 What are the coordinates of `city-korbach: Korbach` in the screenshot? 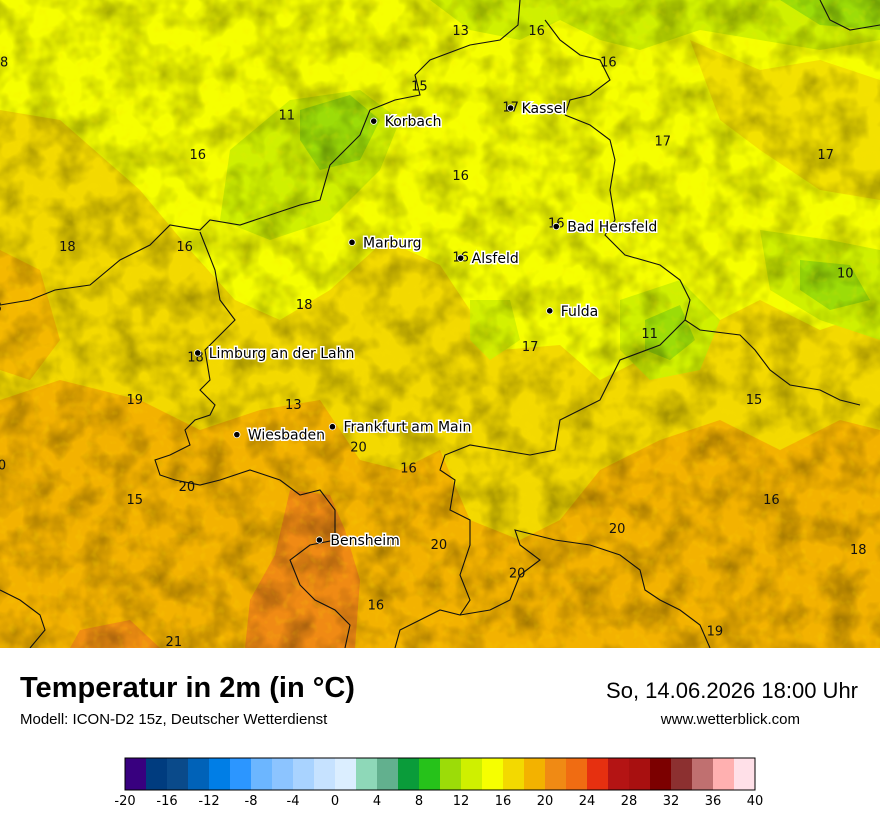 It's located at (406, 122).